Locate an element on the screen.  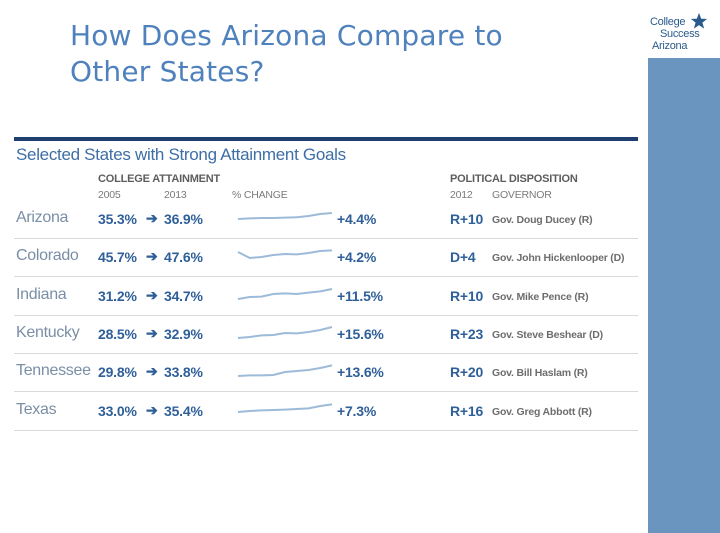
attainment-2005: 35.3% is located at coordinates (117, 219).